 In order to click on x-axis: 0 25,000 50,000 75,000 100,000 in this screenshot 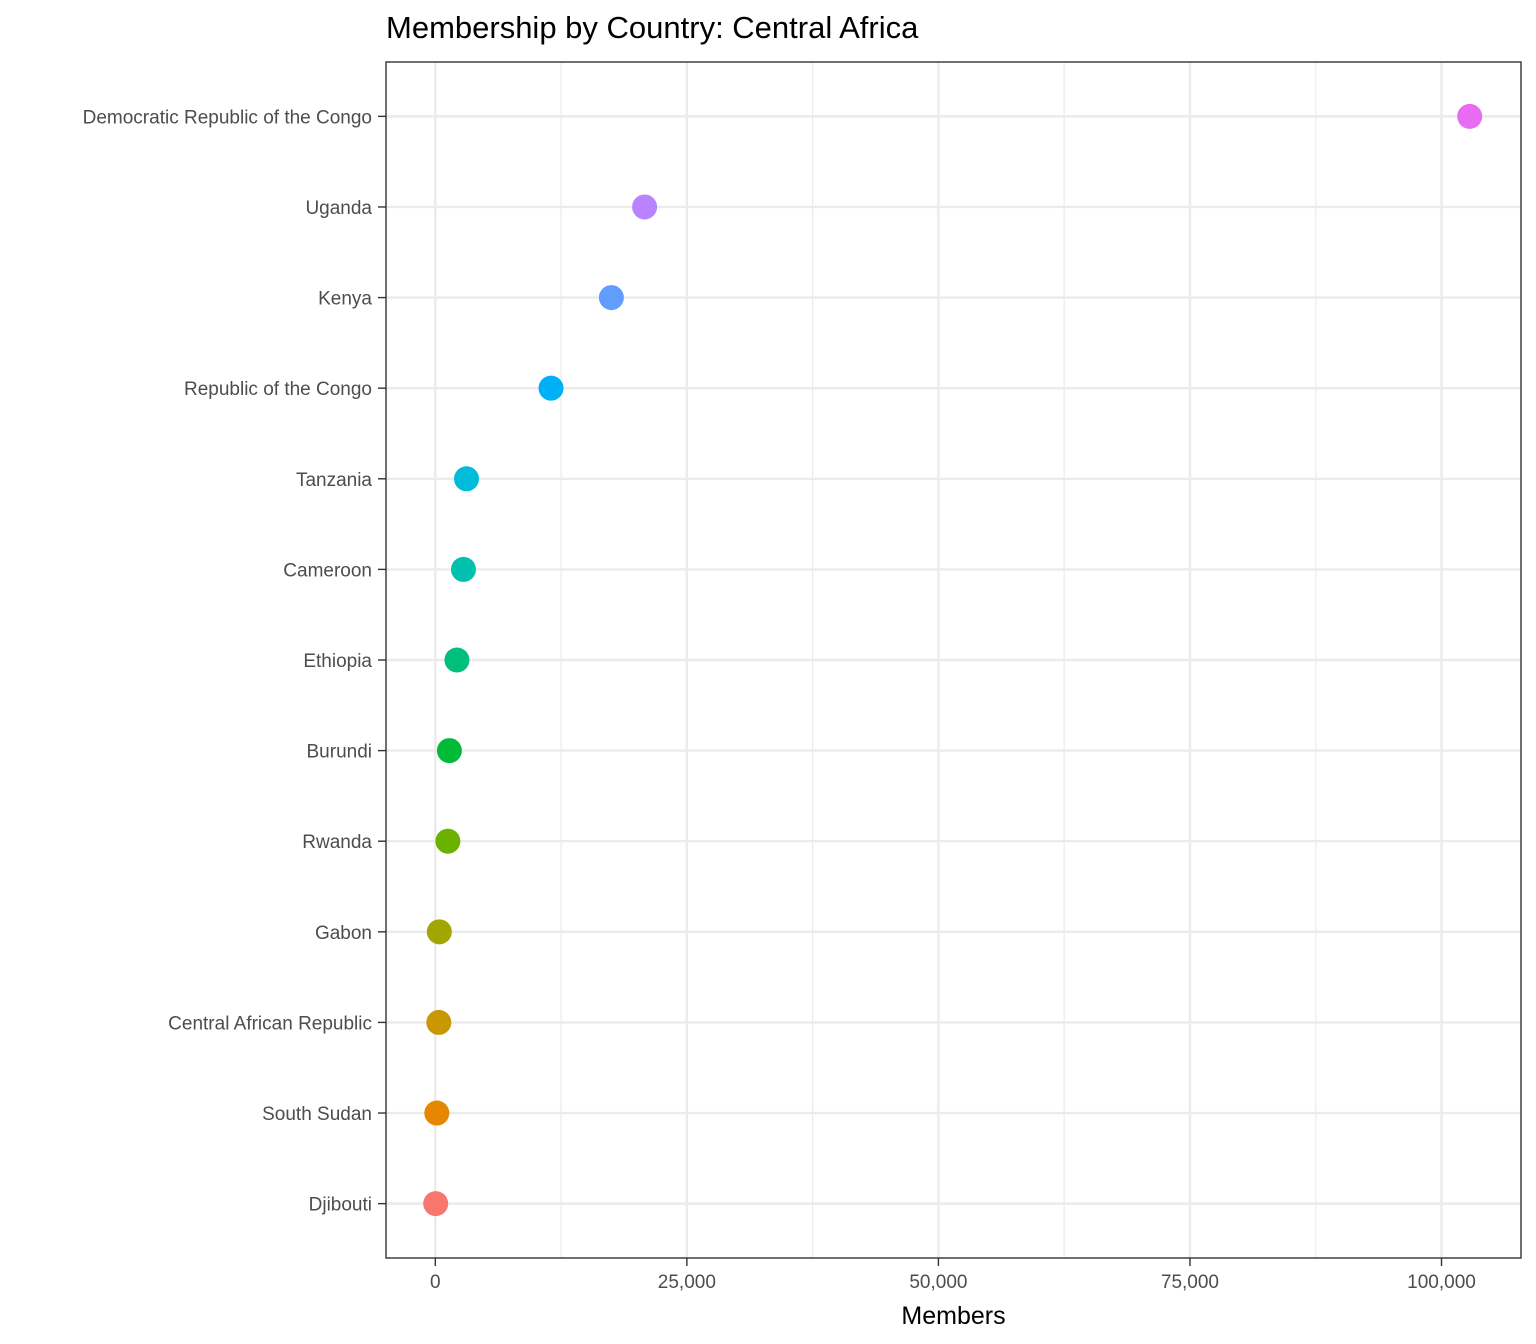, I will do `click(953, 1275)`.